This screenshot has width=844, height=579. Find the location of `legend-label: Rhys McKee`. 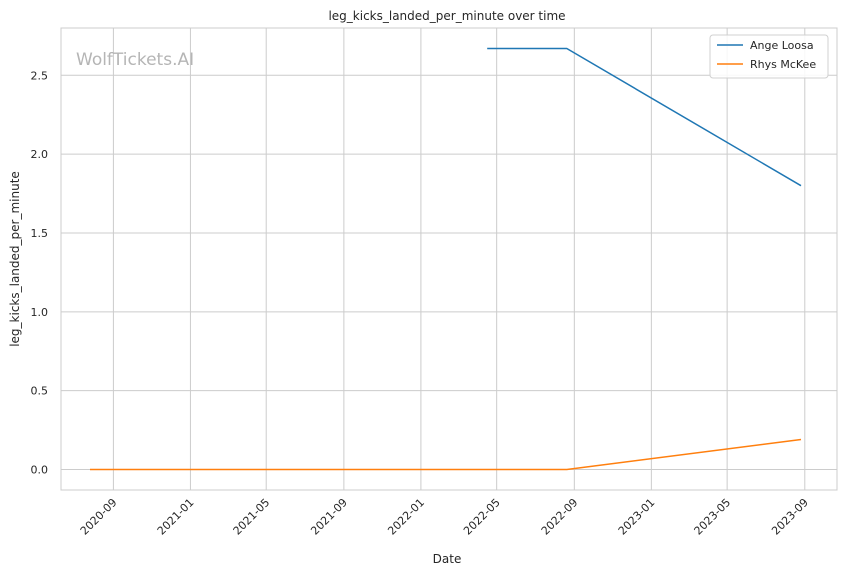

legend-label: Rhys McKee is located at coordinates (783, 64).